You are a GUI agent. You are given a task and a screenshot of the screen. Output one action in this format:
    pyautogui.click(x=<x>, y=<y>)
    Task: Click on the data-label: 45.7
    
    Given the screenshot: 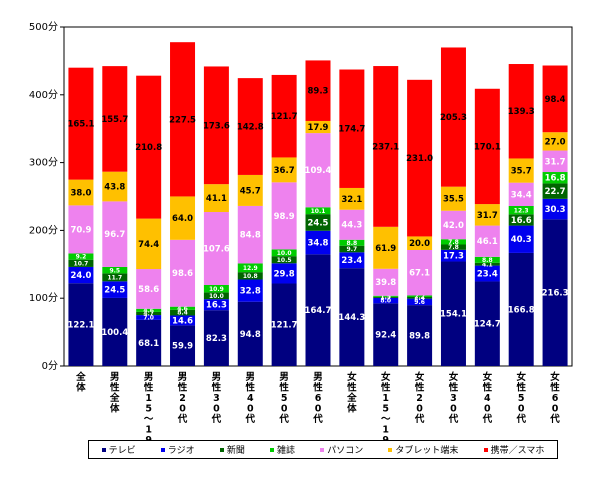 What is the action you would take?
    pyautogui.click(x=250, y=191)
    